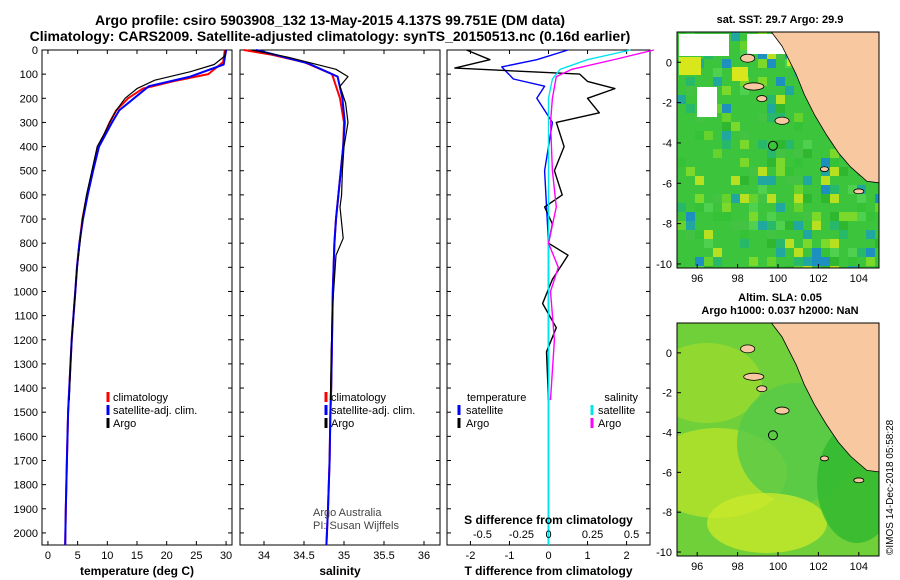  I want to click on y-tick-label: 700, so click(29, 220).